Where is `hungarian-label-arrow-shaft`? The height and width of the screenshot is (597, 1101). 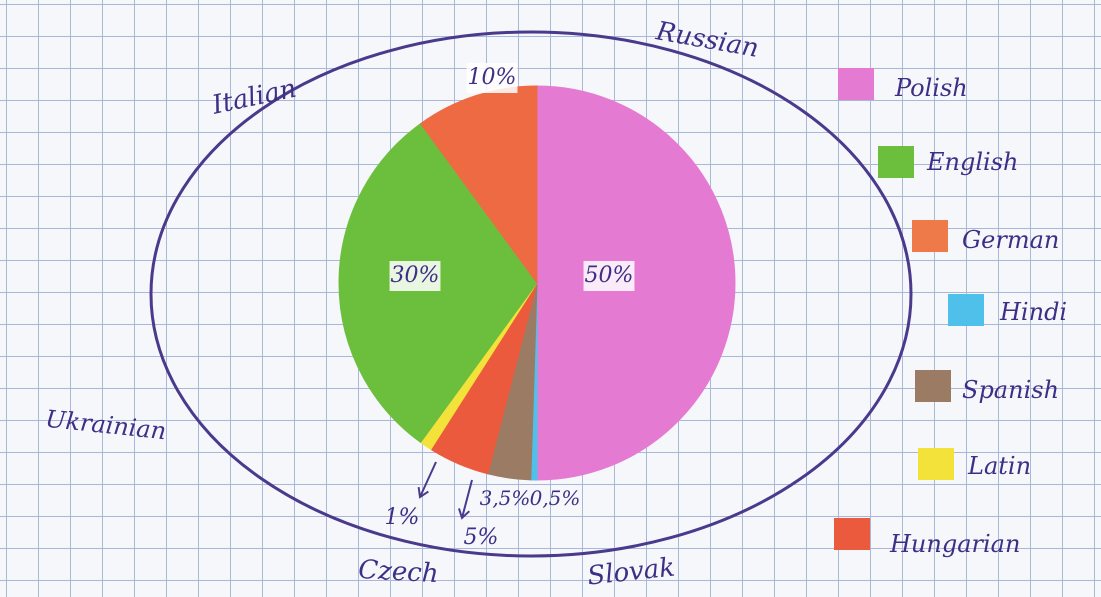
hungarian-label-arrow-shaft is located at coordinates (467, 499).